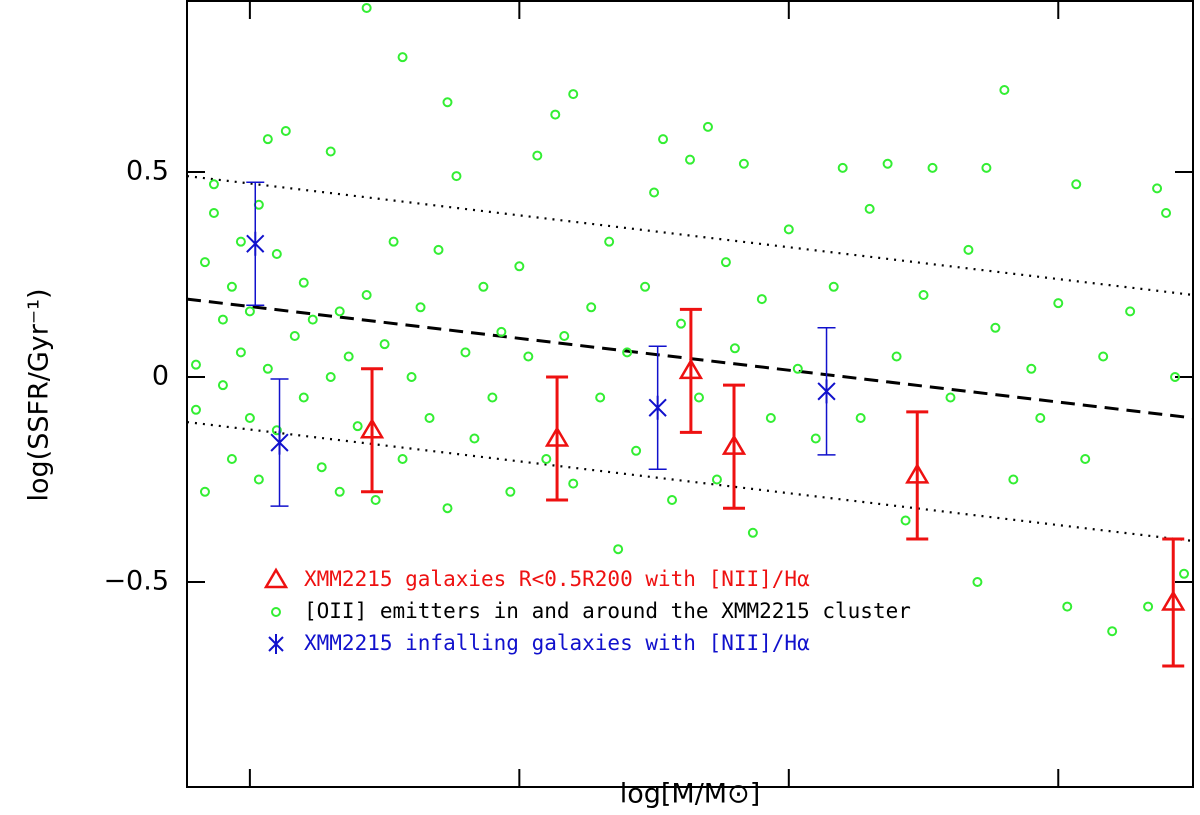  I want to click on legend-label: XMM2215 infalling galaxies with [NII]/Hα, so click(557, 643).